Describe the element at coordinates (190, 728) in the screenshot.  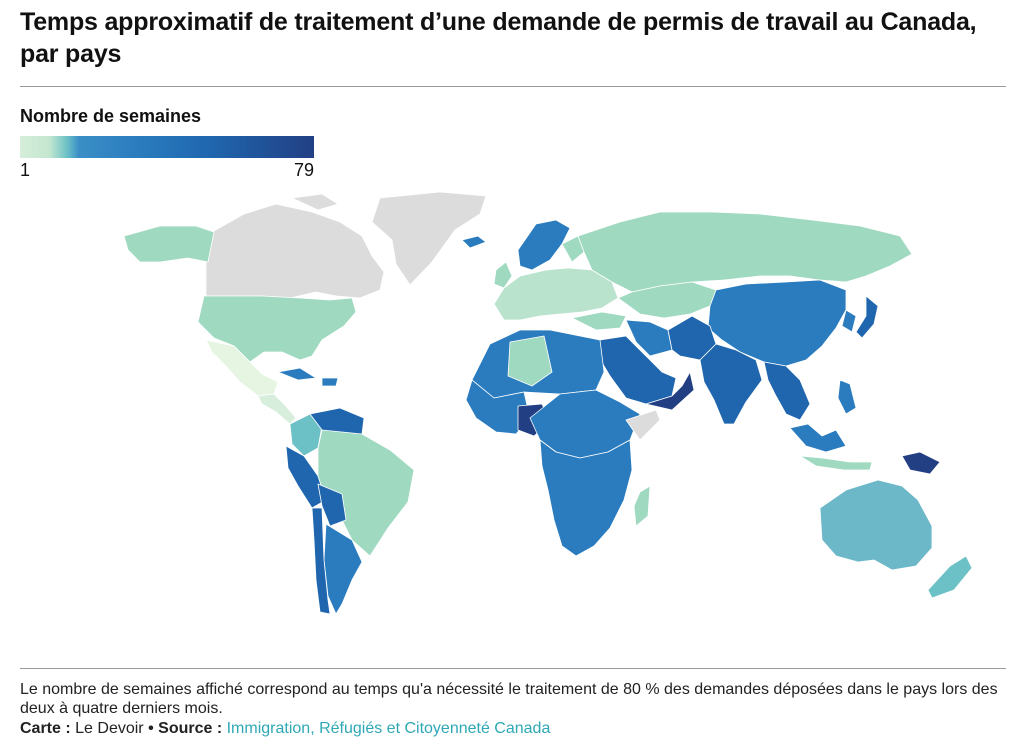
I see `source-label: Source :` at that location.